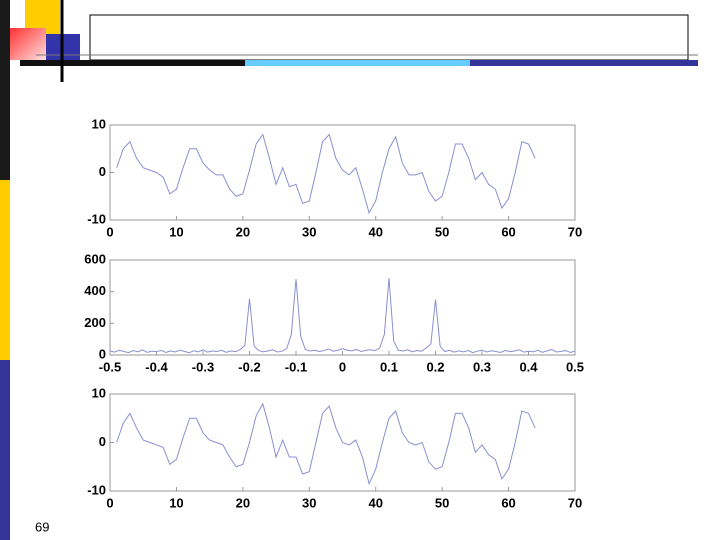 The height and width of the screenshot is (540, 720). Describe the element at coordinates (357, 63) in the screenshot. I see `rule-light-blue` at that location.